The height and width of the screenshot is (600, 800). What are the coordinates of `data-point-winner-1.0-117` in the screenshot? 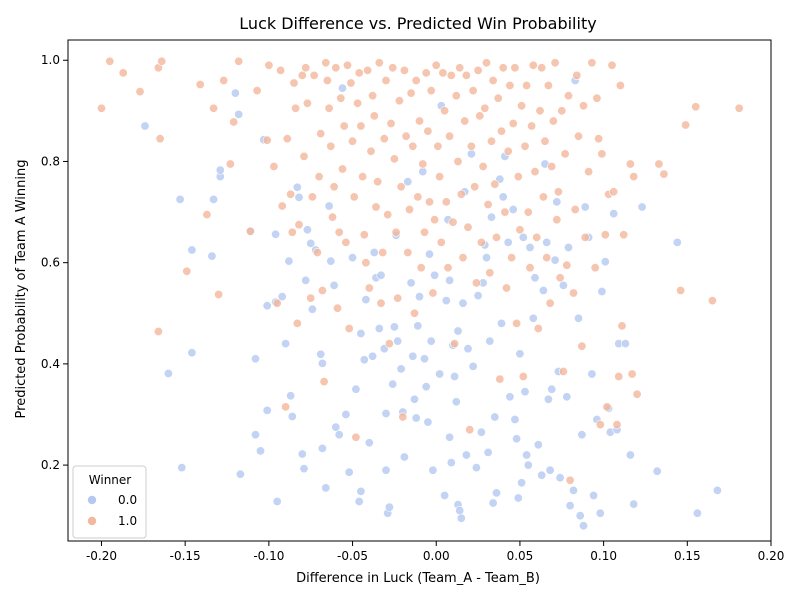 It's located at (446, 202).